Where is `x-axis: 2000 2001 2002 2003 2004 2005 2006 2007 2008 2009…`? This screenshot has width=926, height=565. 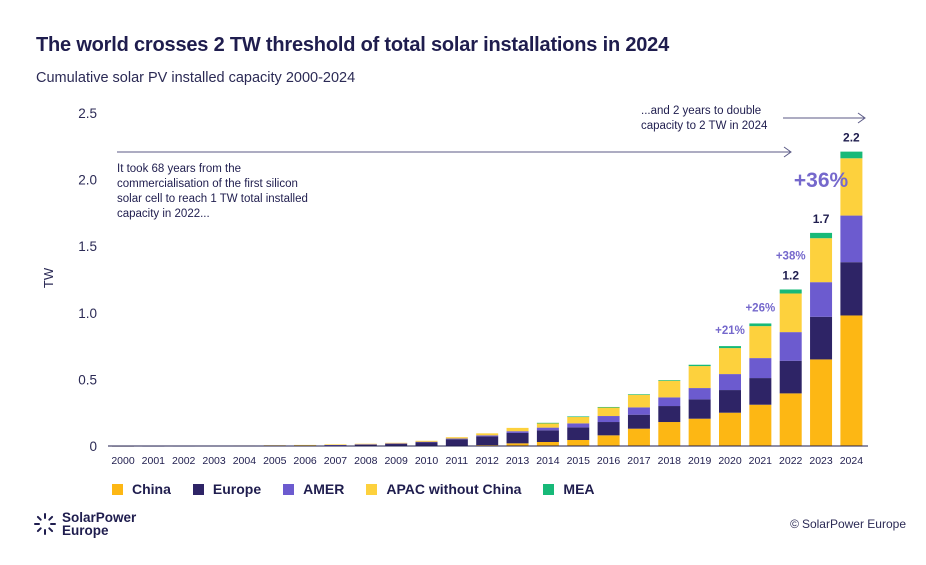
x-axis: 2000 2001 2002 2003 2004 2005 2006 2007 2008 2009… is located at coordinates (487, 461).